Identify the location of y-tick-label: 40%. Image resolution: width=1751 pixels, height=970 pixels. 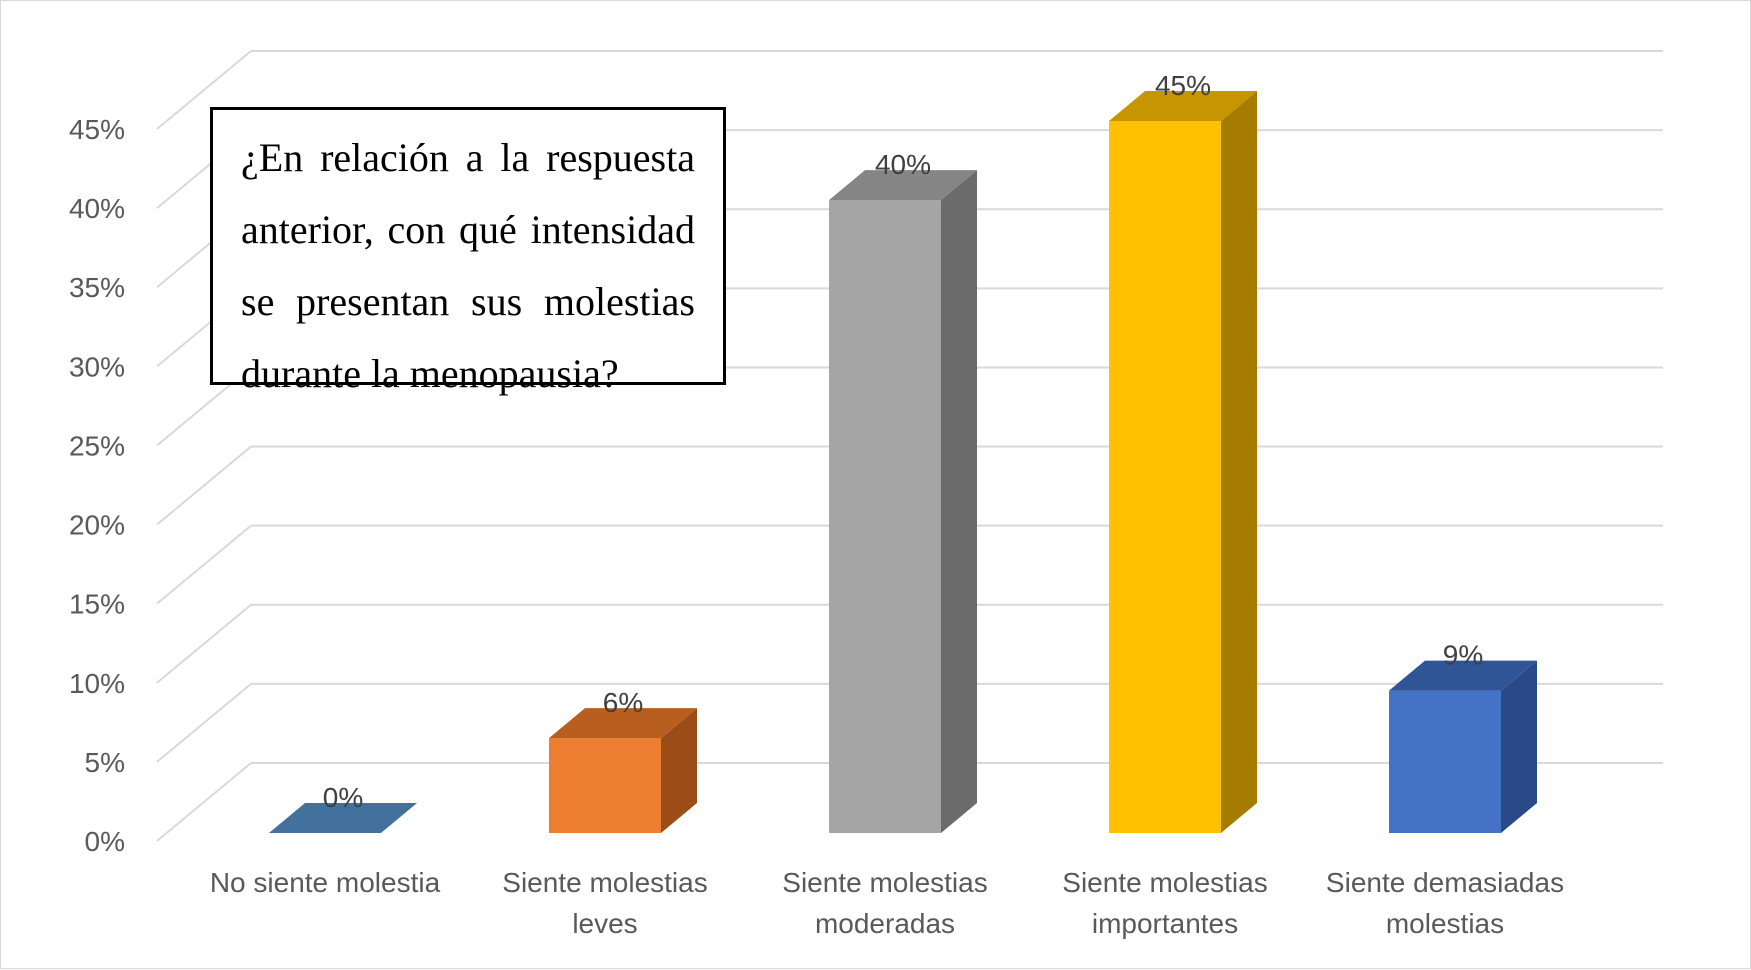
(97, 208).